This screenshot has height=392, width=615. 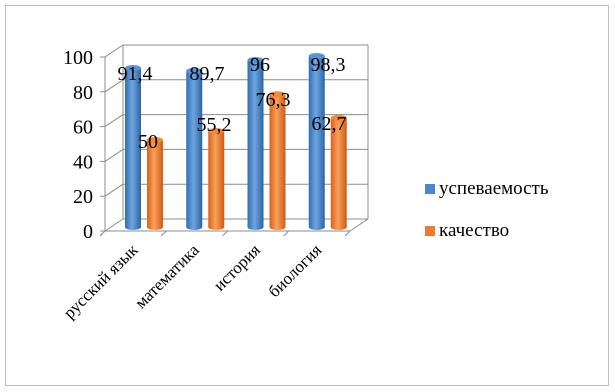 What do you see at coordinates (83, 93) in the screenshot?
I see `y-tick-label-4: 80` at bounding box center [83, 93].